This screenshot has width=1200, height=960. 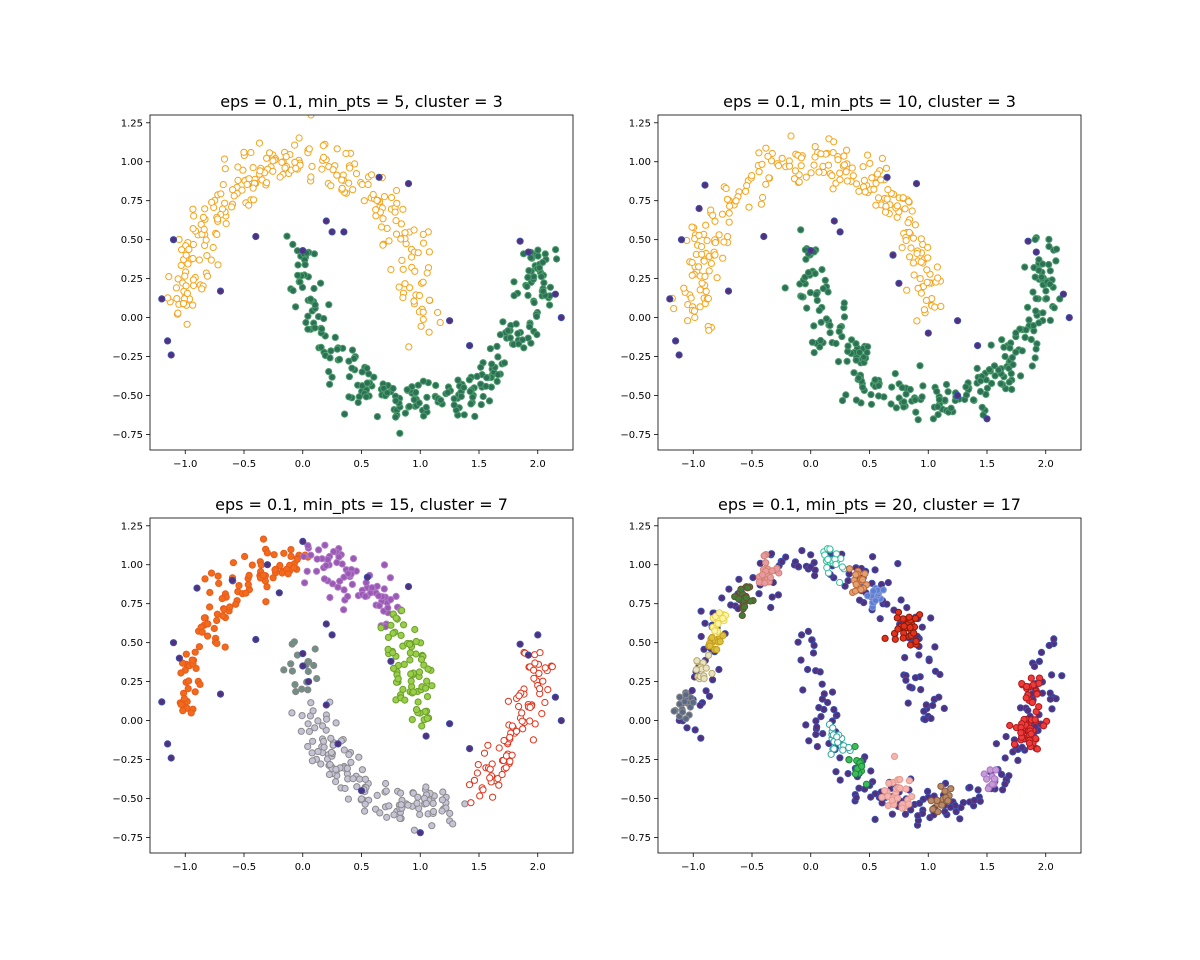 What do you see at coordinates (361, 686) in the screenshot?
I see `points-layer` at bounding box center [361, 686].